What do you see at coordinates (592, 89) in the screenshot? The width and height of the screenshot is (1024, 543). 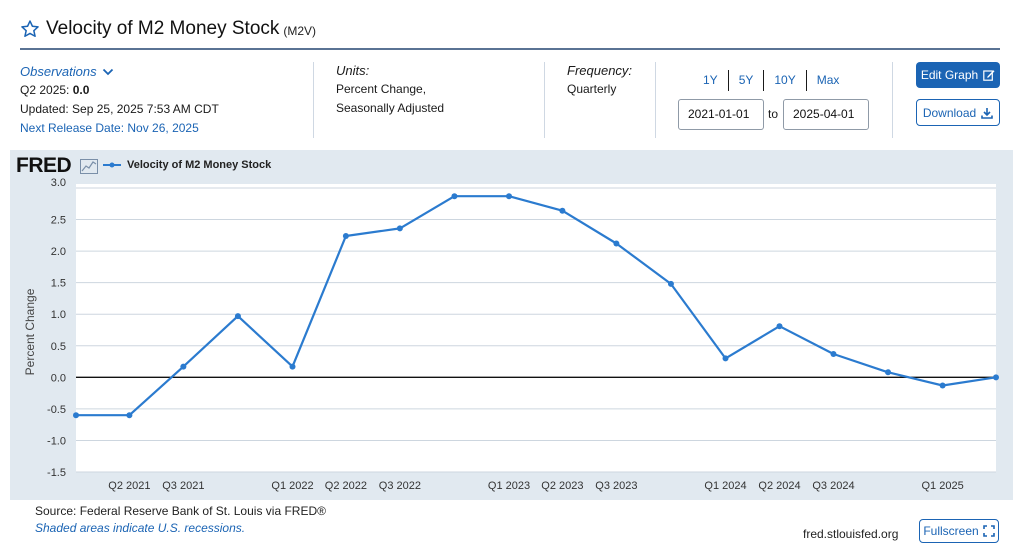 I see `frequency-value: Quarterly` at bounding box center [592, 89].